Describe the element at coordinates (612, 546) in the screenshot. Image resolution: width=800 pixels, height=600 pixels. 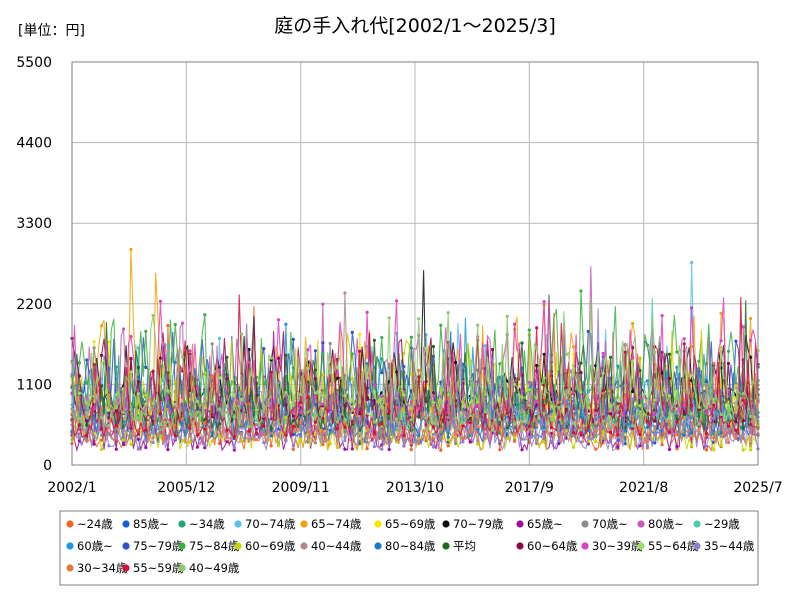
I see `legend-entry: 30~39歳` at that location.